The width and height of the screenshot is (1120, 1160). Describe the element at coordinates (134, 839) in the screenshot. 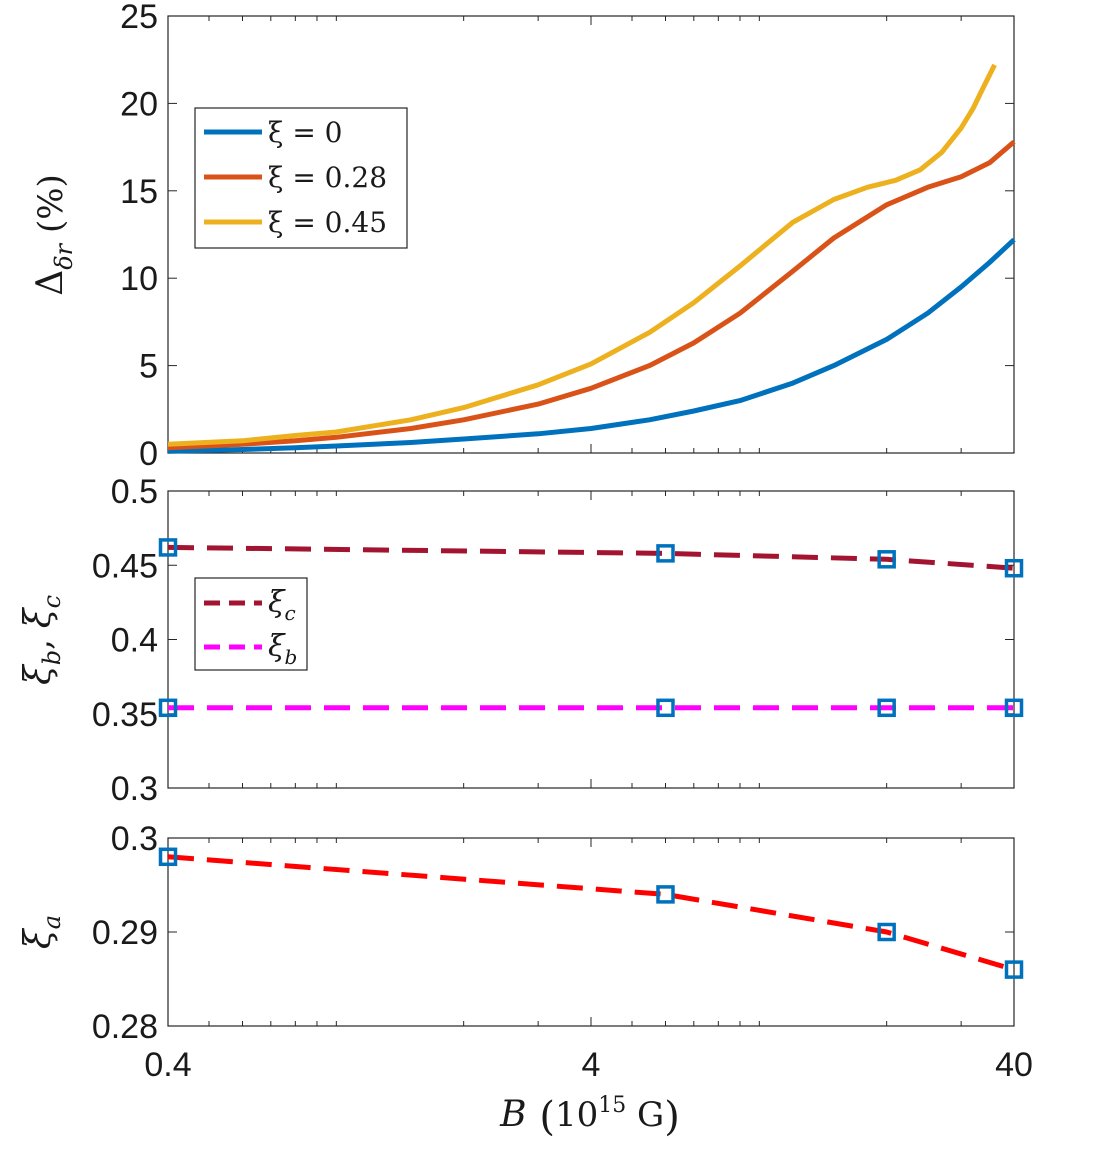

I see `bottom-ytick-label: 0.3` at that location.